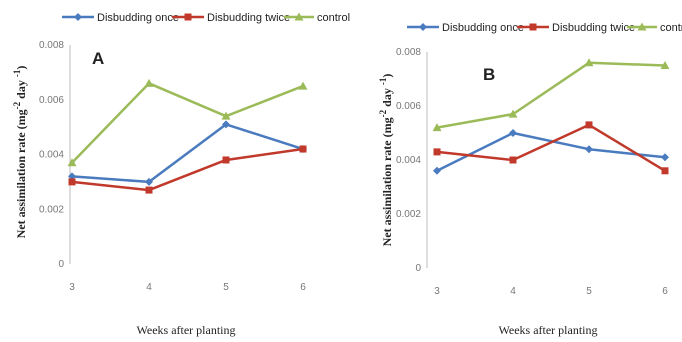 This screenshot has width=682, height=342. I want to click on panel-label: B, so click(489, 74).